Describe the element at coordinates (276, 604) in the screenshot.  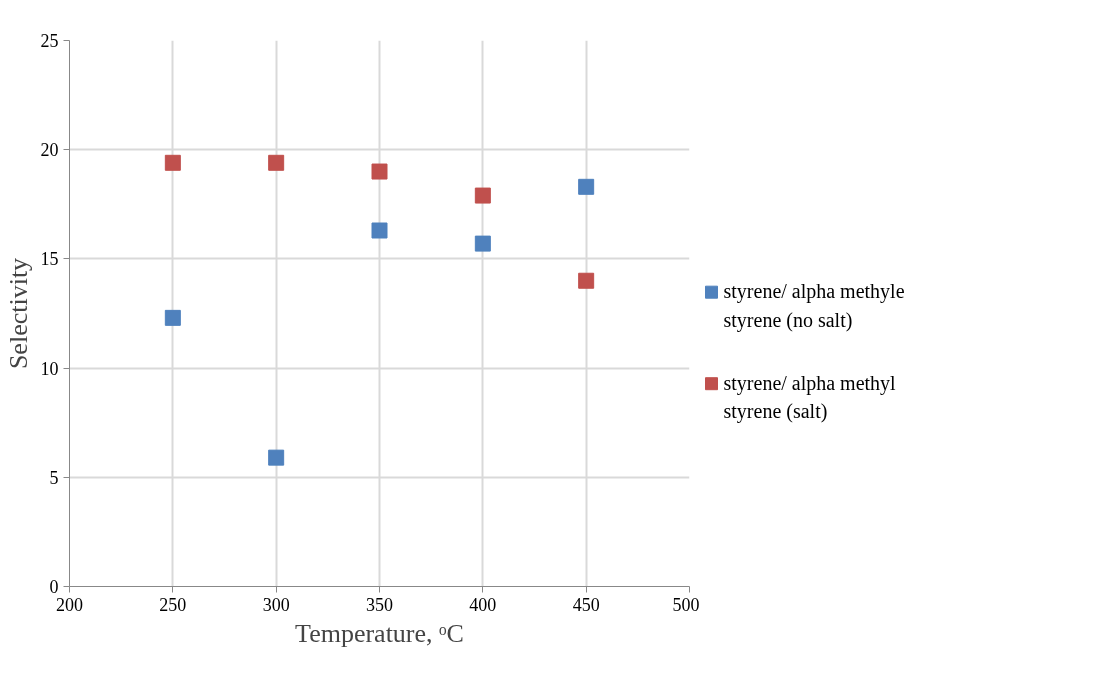
I see `x-tick-label: 300` at that location.